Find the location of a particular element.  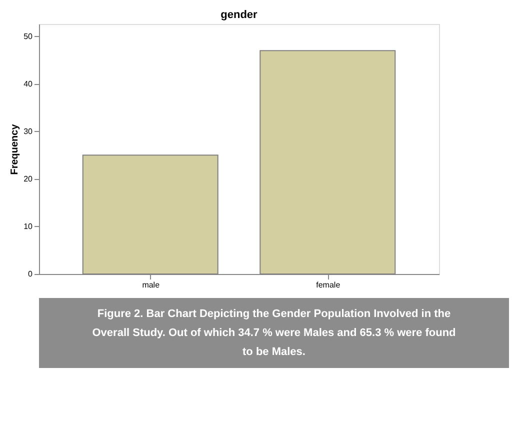

y-tick-label: 30 is located at coordinates (29, 131).